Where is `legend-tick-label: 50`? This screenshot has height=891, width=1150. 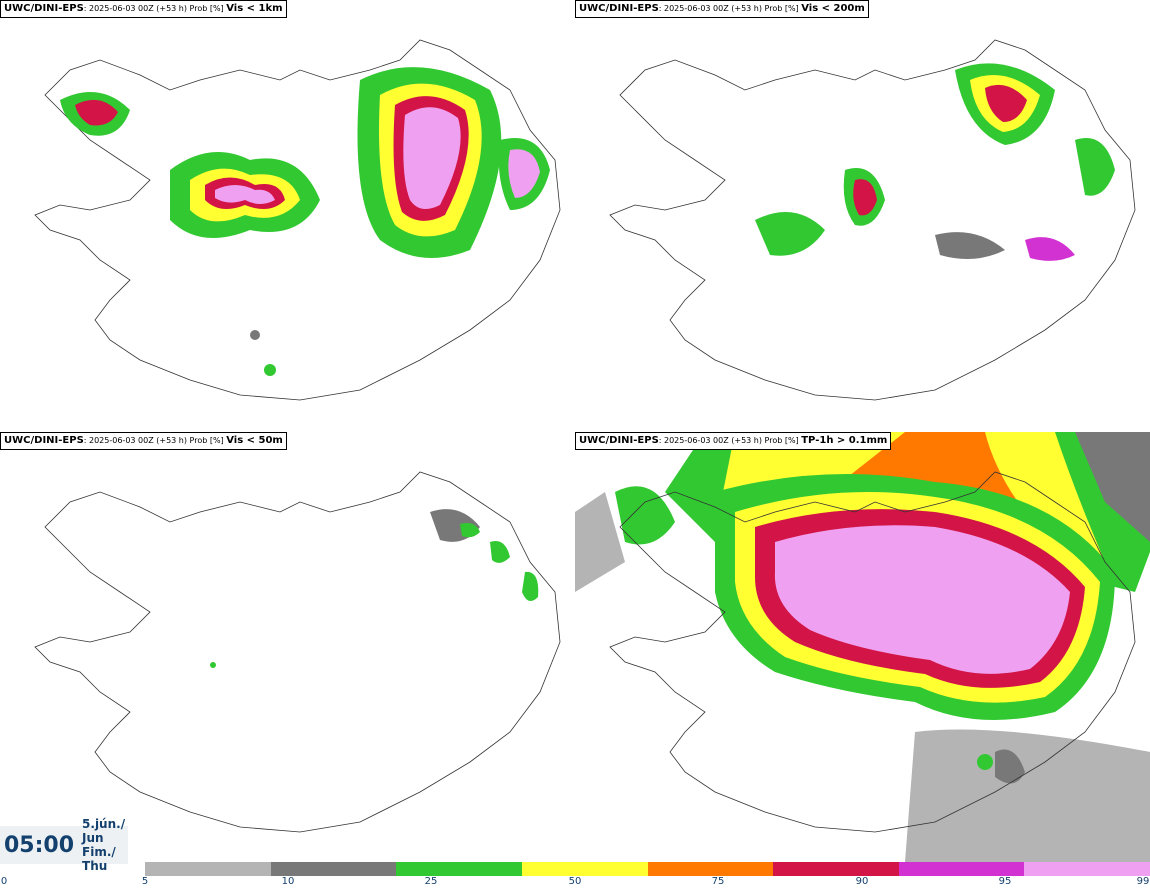 legend-tick-label: 50 is located at coordinates (575, 881).